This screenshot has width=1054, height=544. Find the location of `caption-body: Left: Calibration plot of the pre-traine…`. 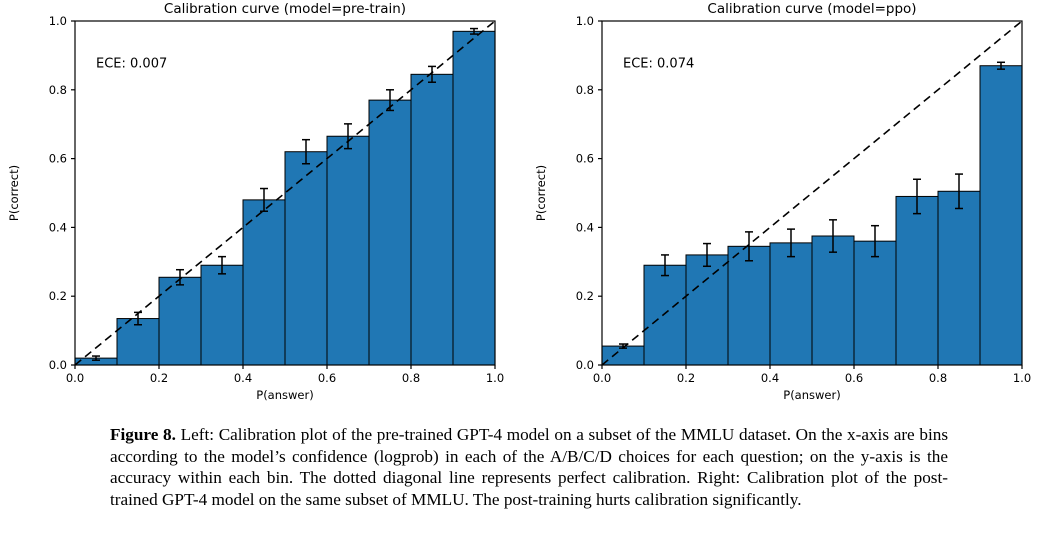

caption-body: Left: Calibration plot of the pre-traine… is located at coordinates (529, 467).